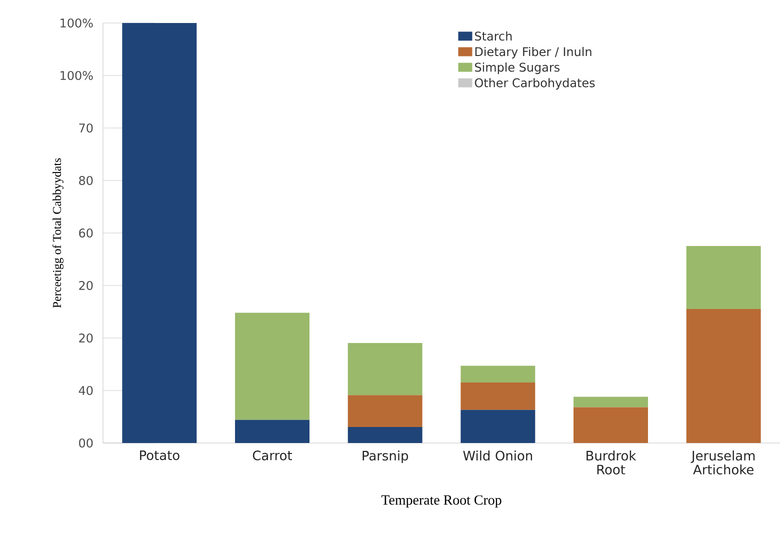 The width and height of the screenshot is (780, 538). Describe the element at coordinates (533, 52) in the screenshot. I see `legend-label: Dietary Fiber / Inuln` at that location.